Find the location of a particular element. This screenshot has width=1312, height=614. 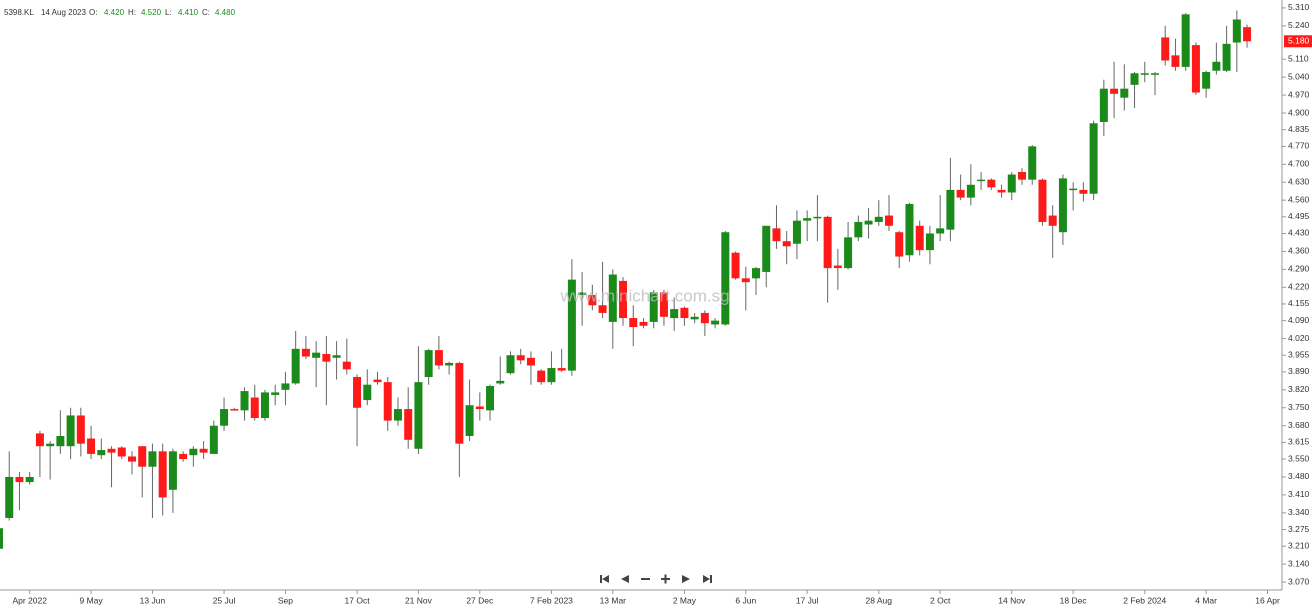

x-tick-label: 7 Feb 2023 is located at coordinates (551, 600).